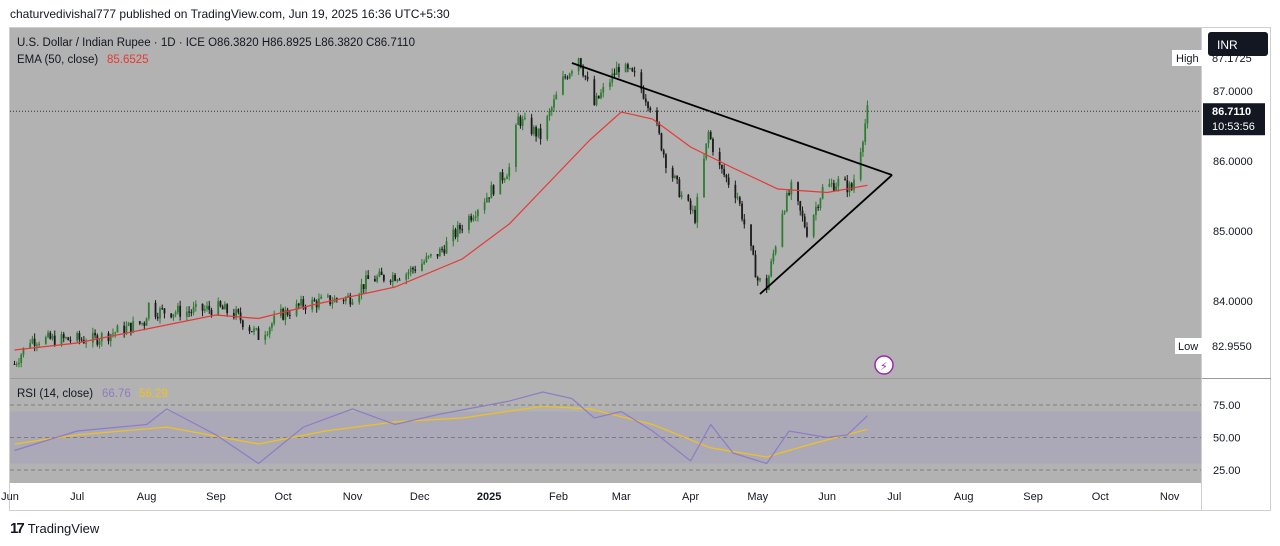  I want to click on rsi-legend-label: RSI (14, close), so click(55, 394).